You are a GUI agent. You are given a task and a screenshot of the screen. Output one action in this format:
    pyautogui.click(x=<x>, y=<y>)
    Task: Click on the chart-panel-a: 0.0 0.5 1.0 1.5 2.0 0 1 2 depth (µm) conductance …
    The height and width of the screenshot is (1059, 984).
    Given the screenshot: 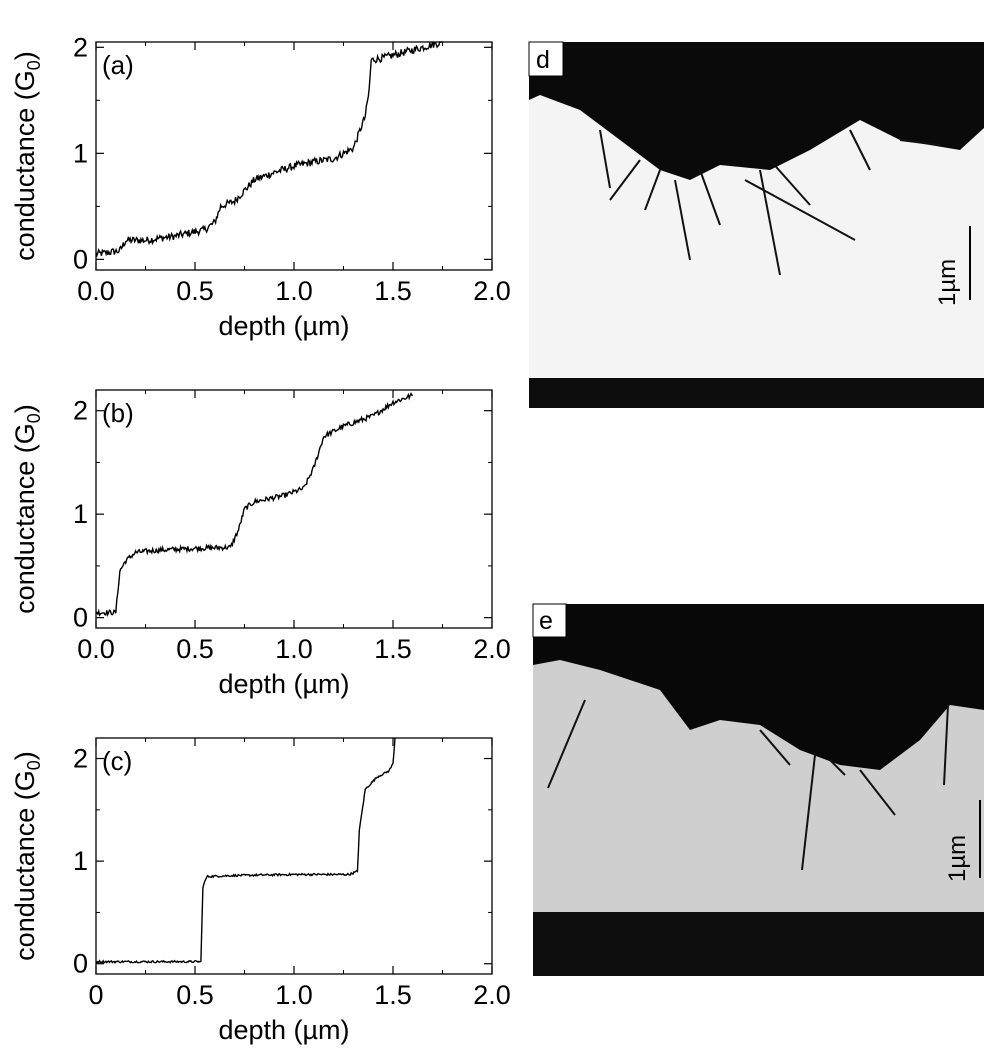 What is the action you would take?
    pyautogui.click(x=260, y=186)
    